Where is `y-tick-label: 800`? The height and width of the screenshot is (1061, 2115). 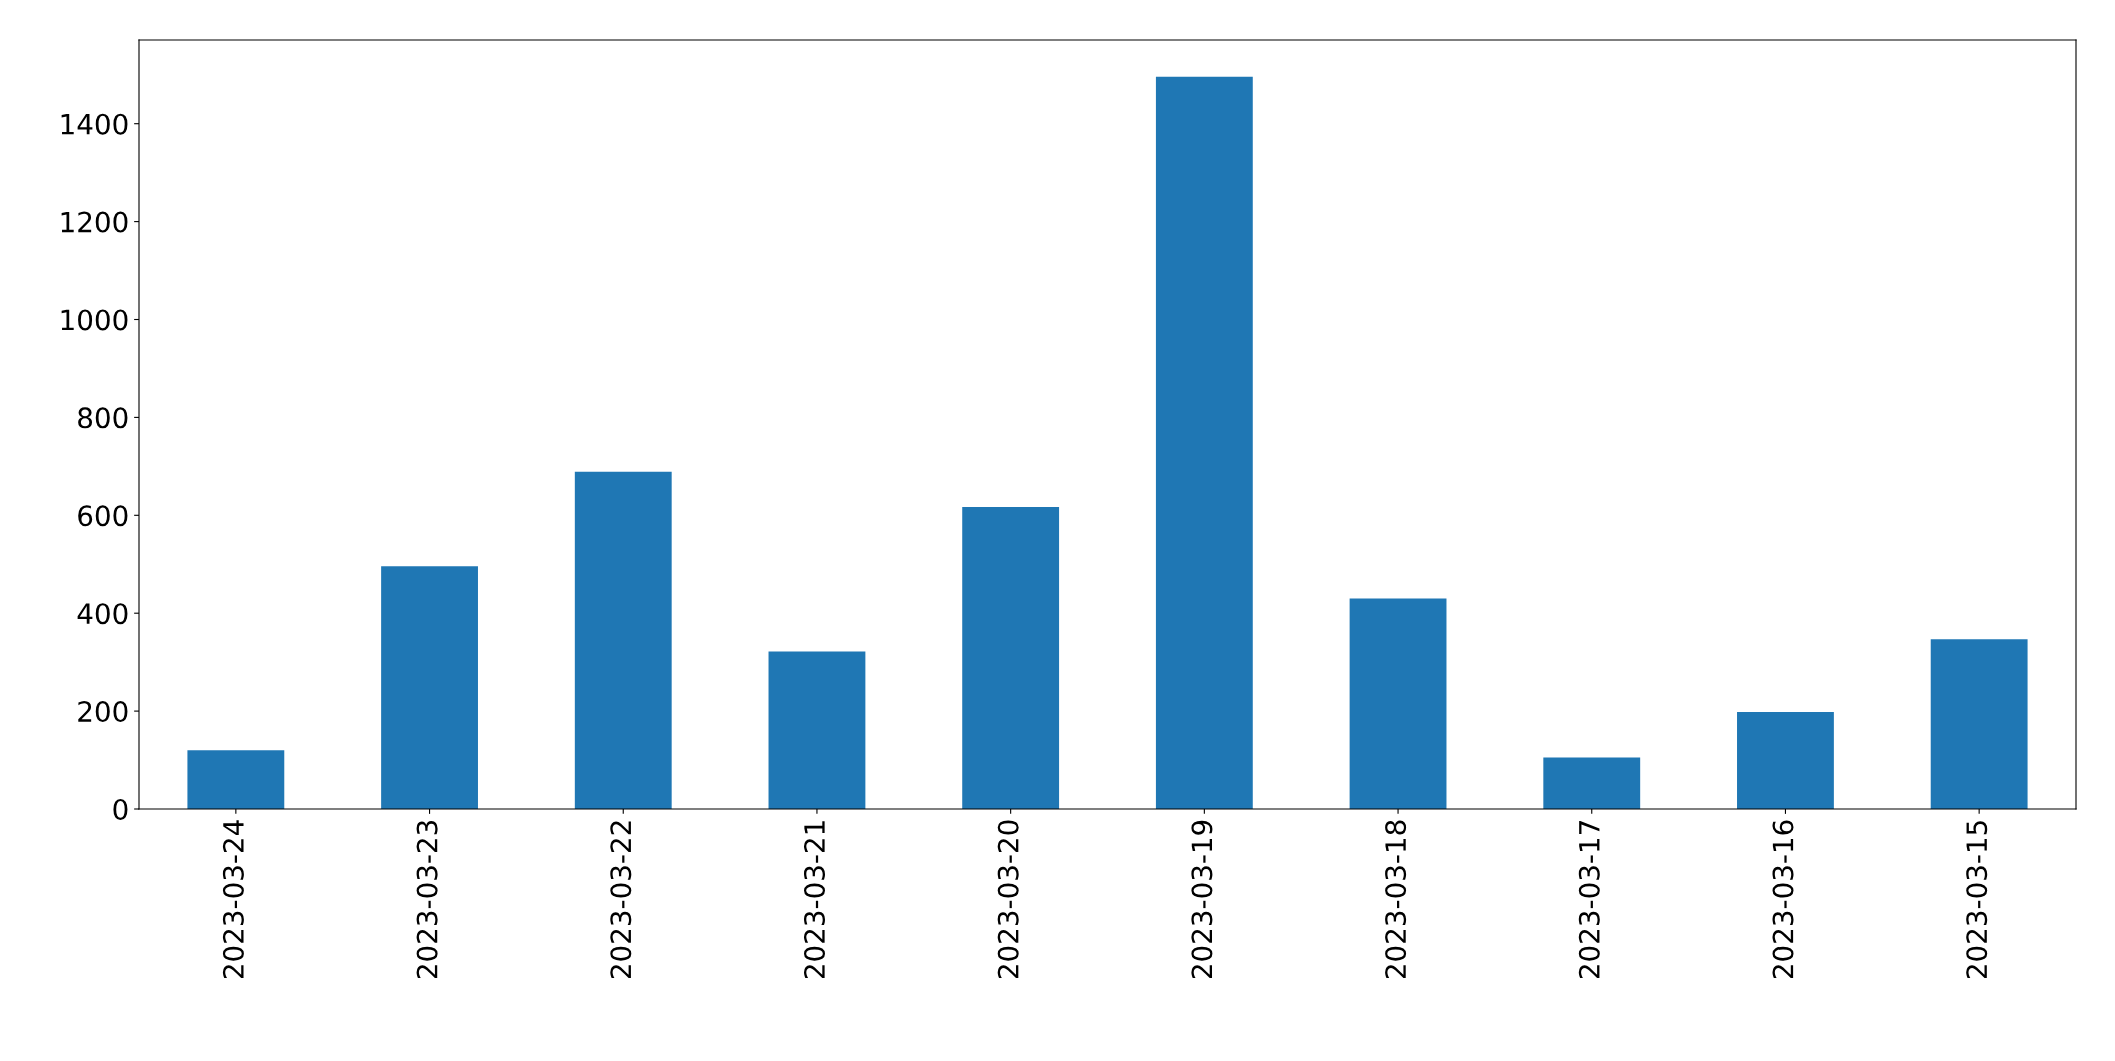
y-tick-label: 800 is located at coordinates (103, 418).